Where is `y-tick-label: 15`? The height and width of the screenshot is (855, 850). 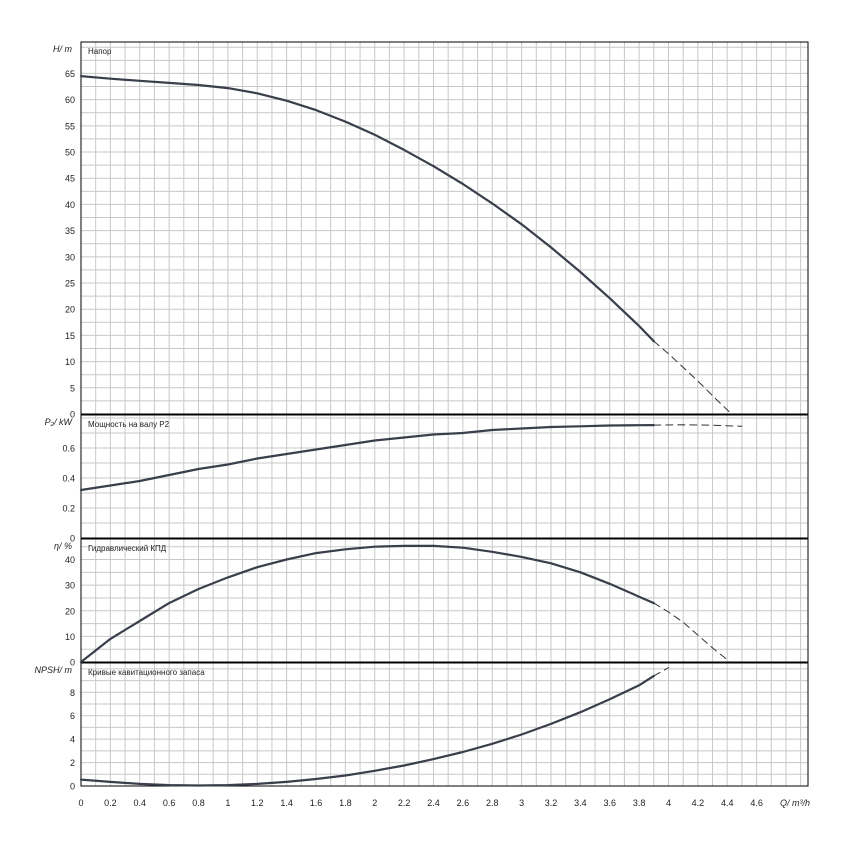
y-tick-label: 15 is located at coordinates (70, 336).